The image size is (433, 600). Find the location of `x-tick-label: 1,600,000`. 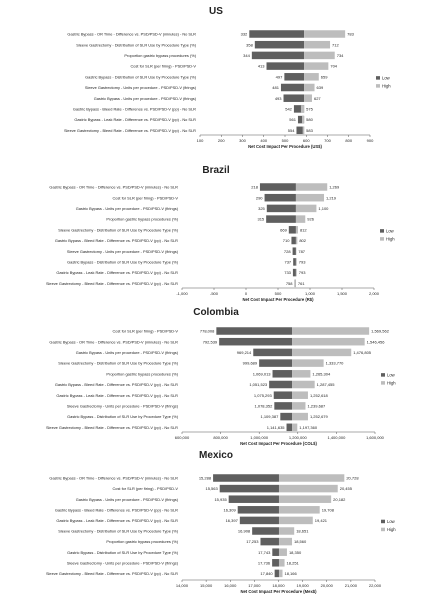

x-tick-label: 1,600,000 is located at coordinates (375, 437).